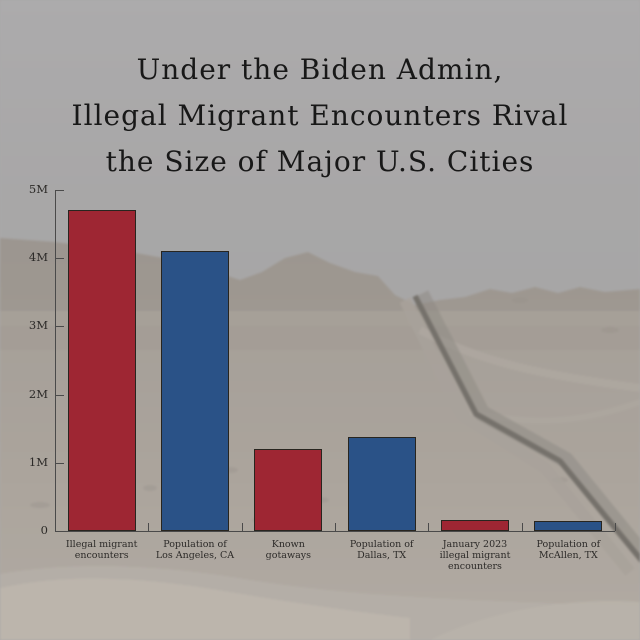 This screenshot has width=640, height=640. Describe the element at coordinates (568, 555) in the screenshot. I see `x-label-line: McAllen, TX` at that location.